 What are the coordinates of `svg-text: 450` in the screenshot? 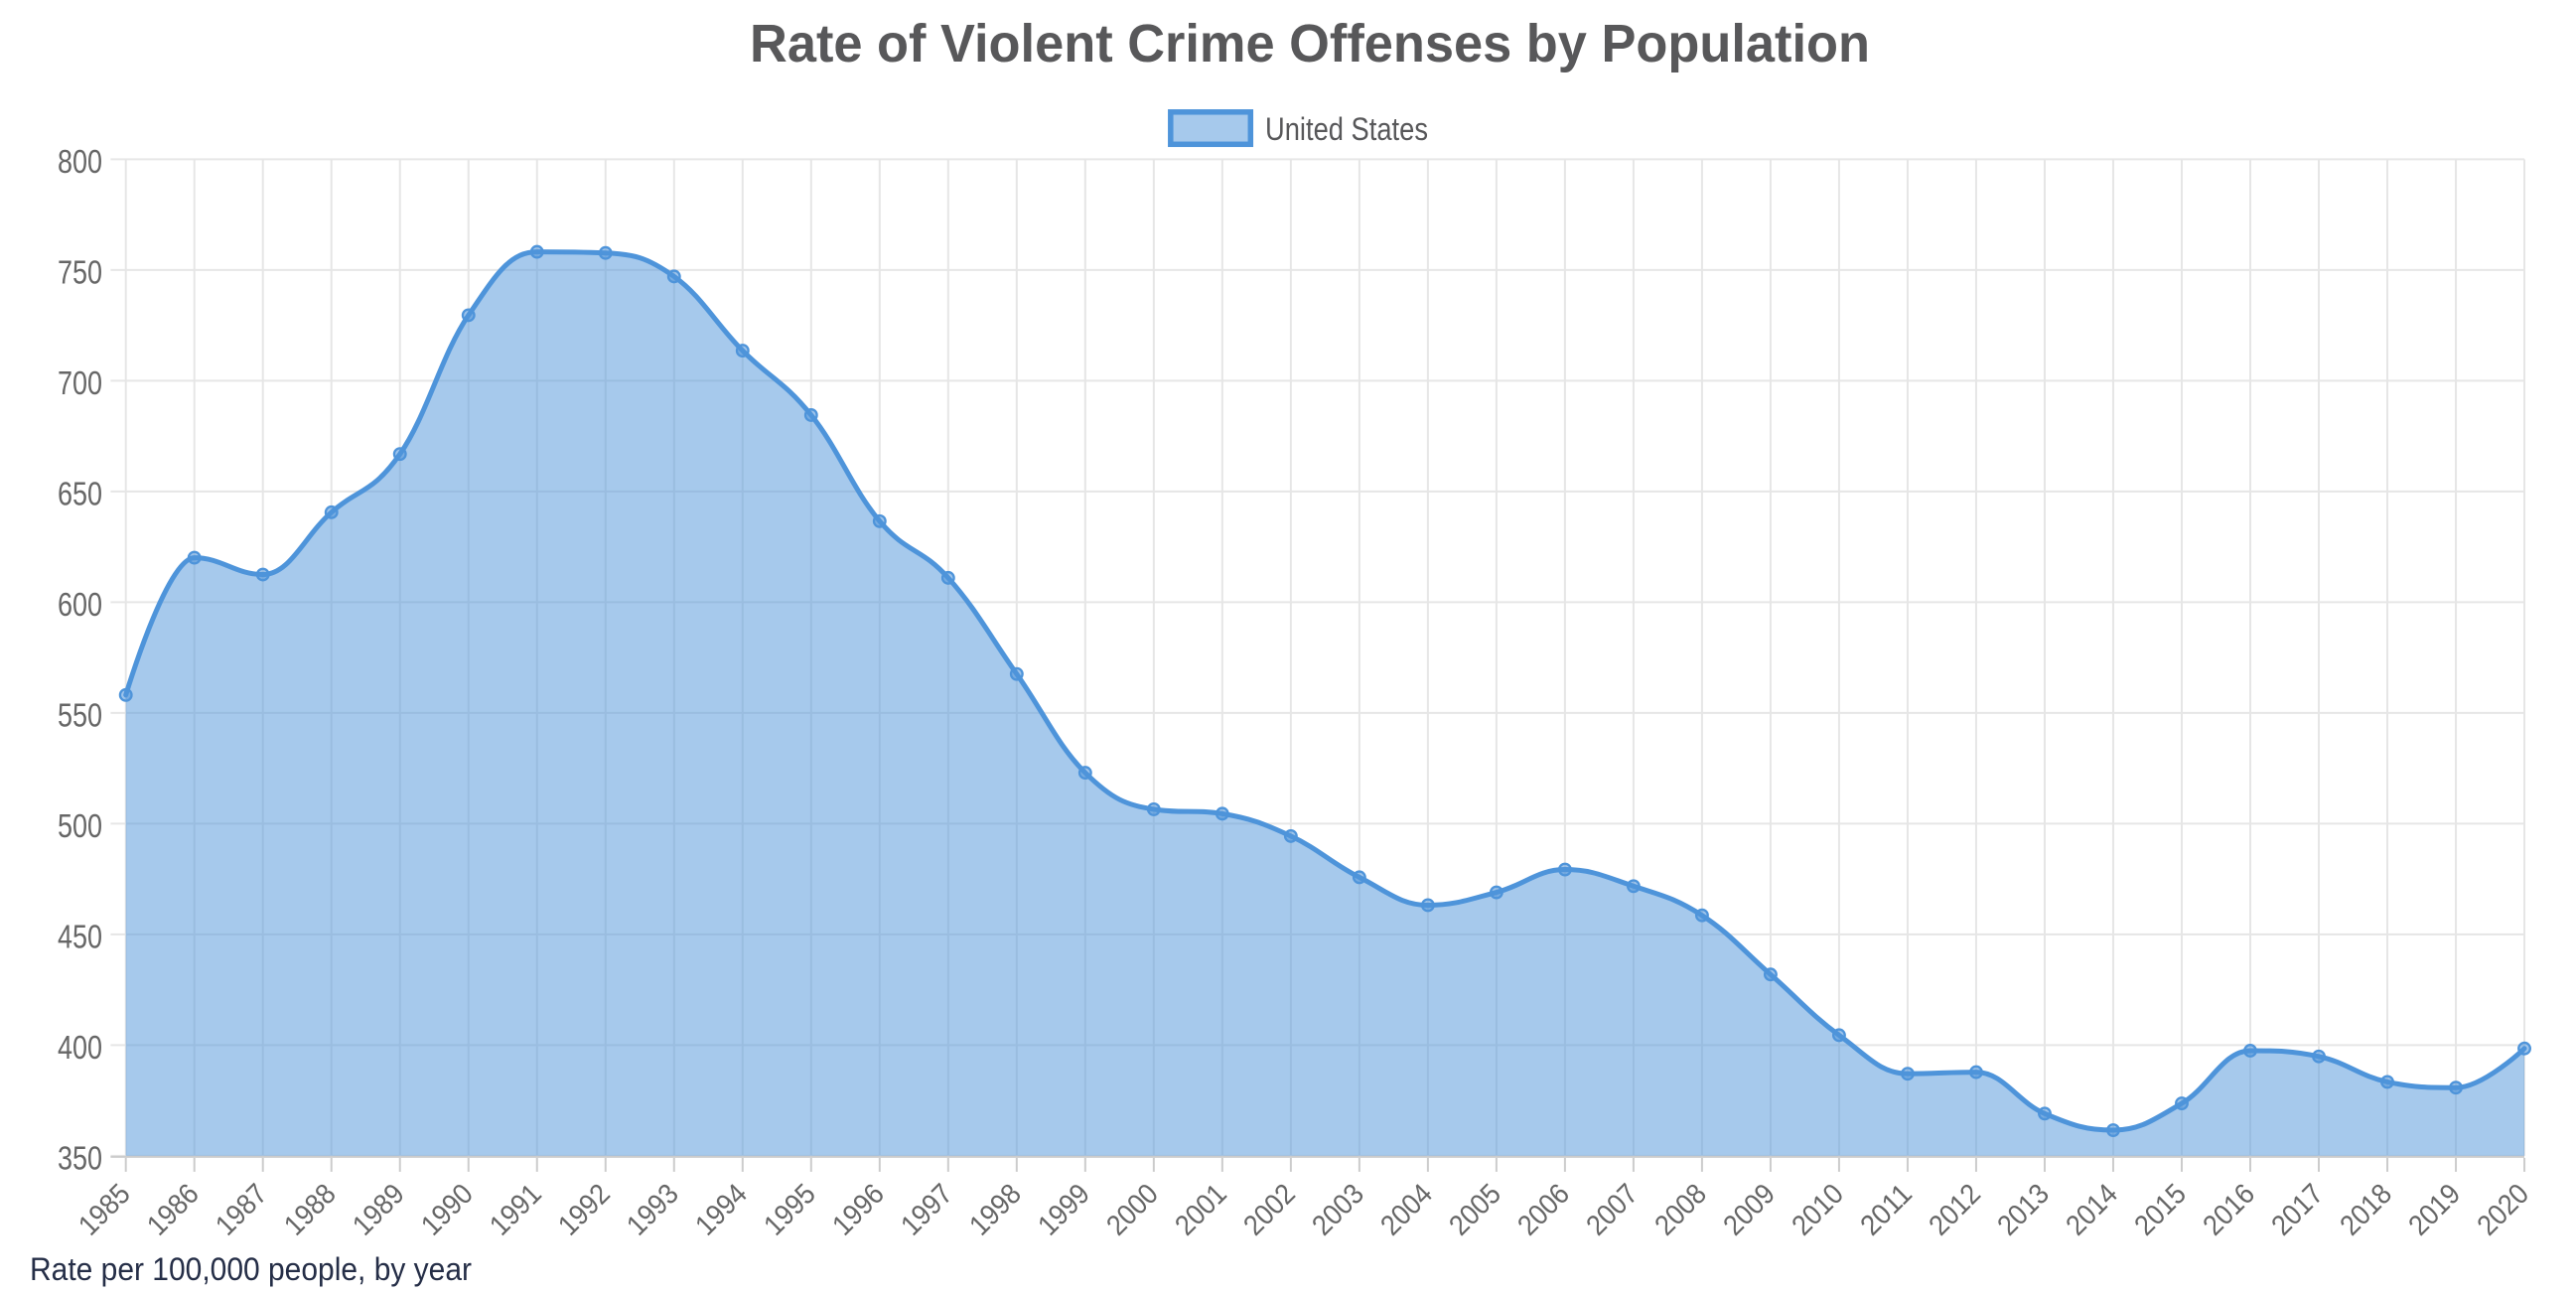 It's located at (80, 936).